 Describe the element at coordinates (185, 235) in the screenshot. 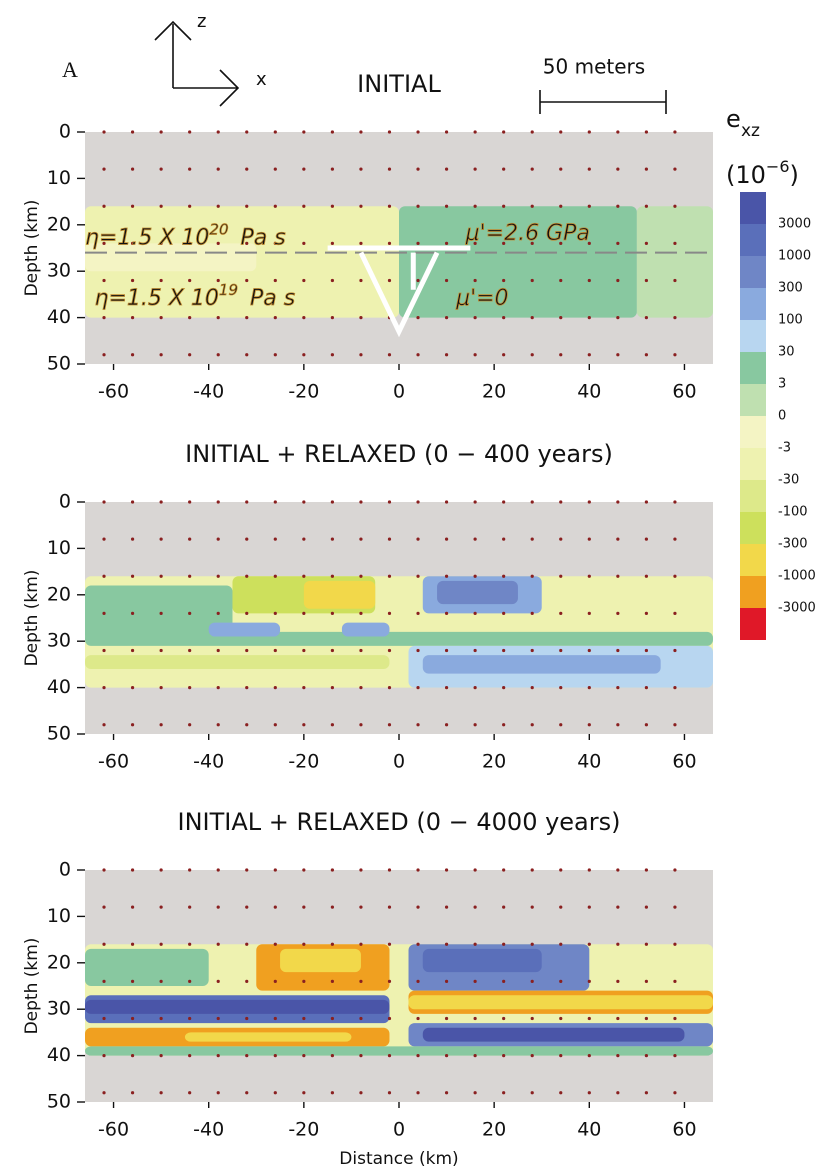

I see `annotation: η=1.5 X 1020 Pa s` at that location.